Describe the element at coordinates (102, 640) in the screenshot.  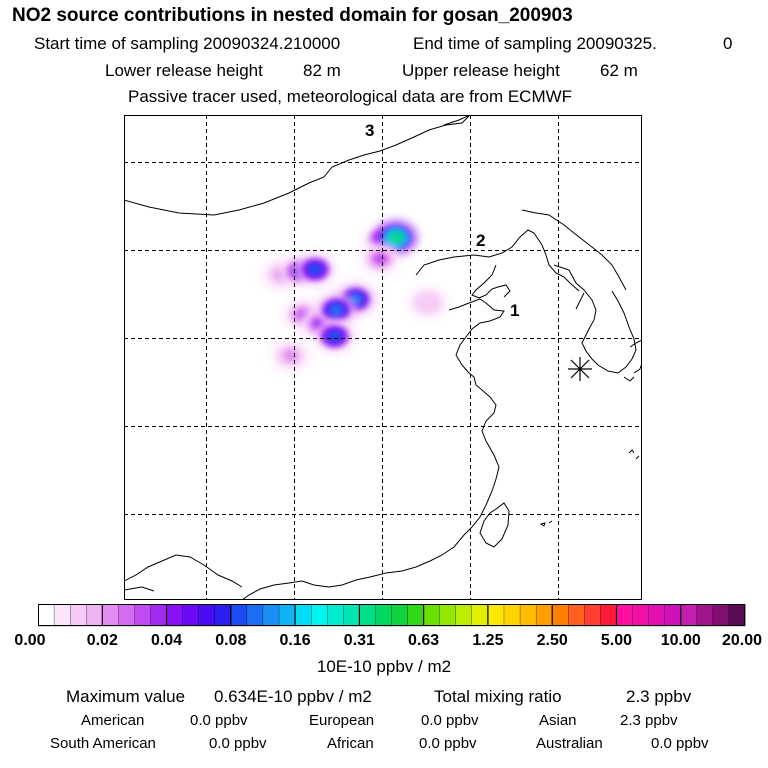
I see `colorbar-tick-label: 0.02` at that location.